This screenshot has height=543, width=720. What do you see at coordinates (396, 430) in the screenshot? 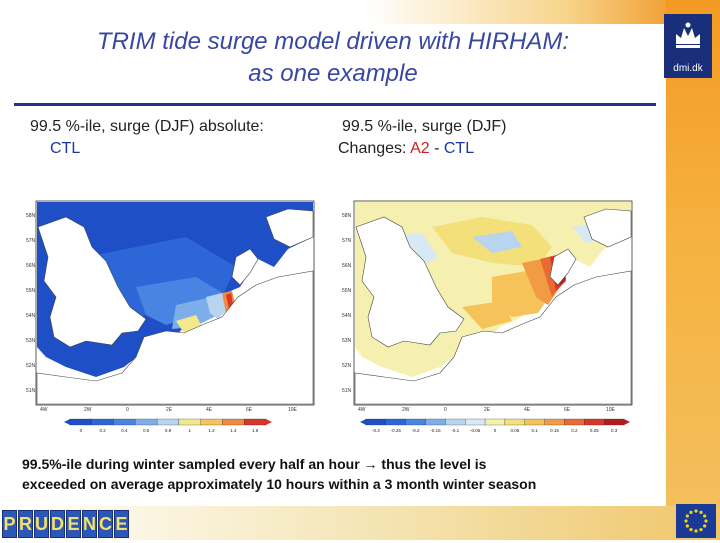
I see `colorbar-tick-label: -0.25` at bounding box center [396, 430].